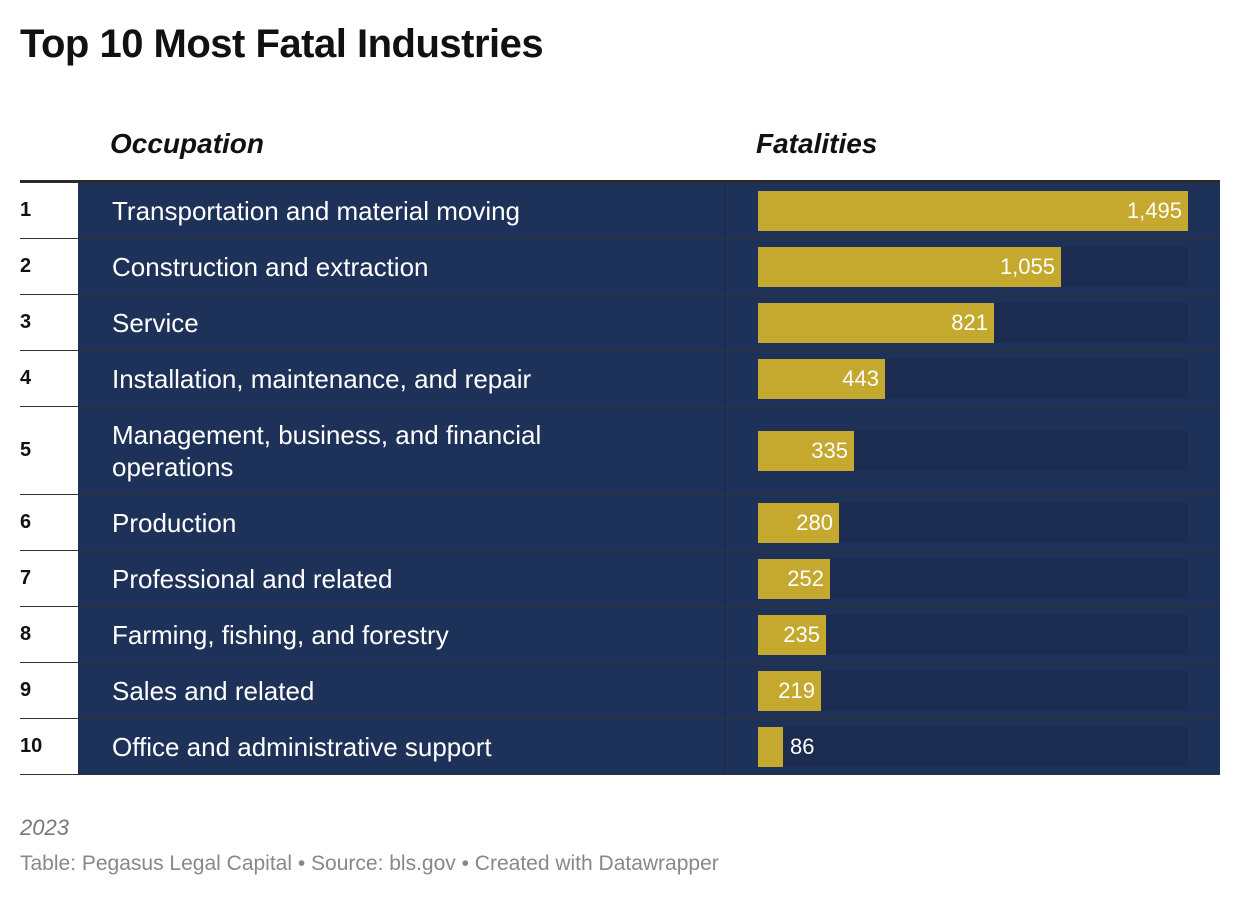  What do you see at coordinates (49, 266) in the screenshot?
I see `rank-label: 2` at bounding box center [49, 266].